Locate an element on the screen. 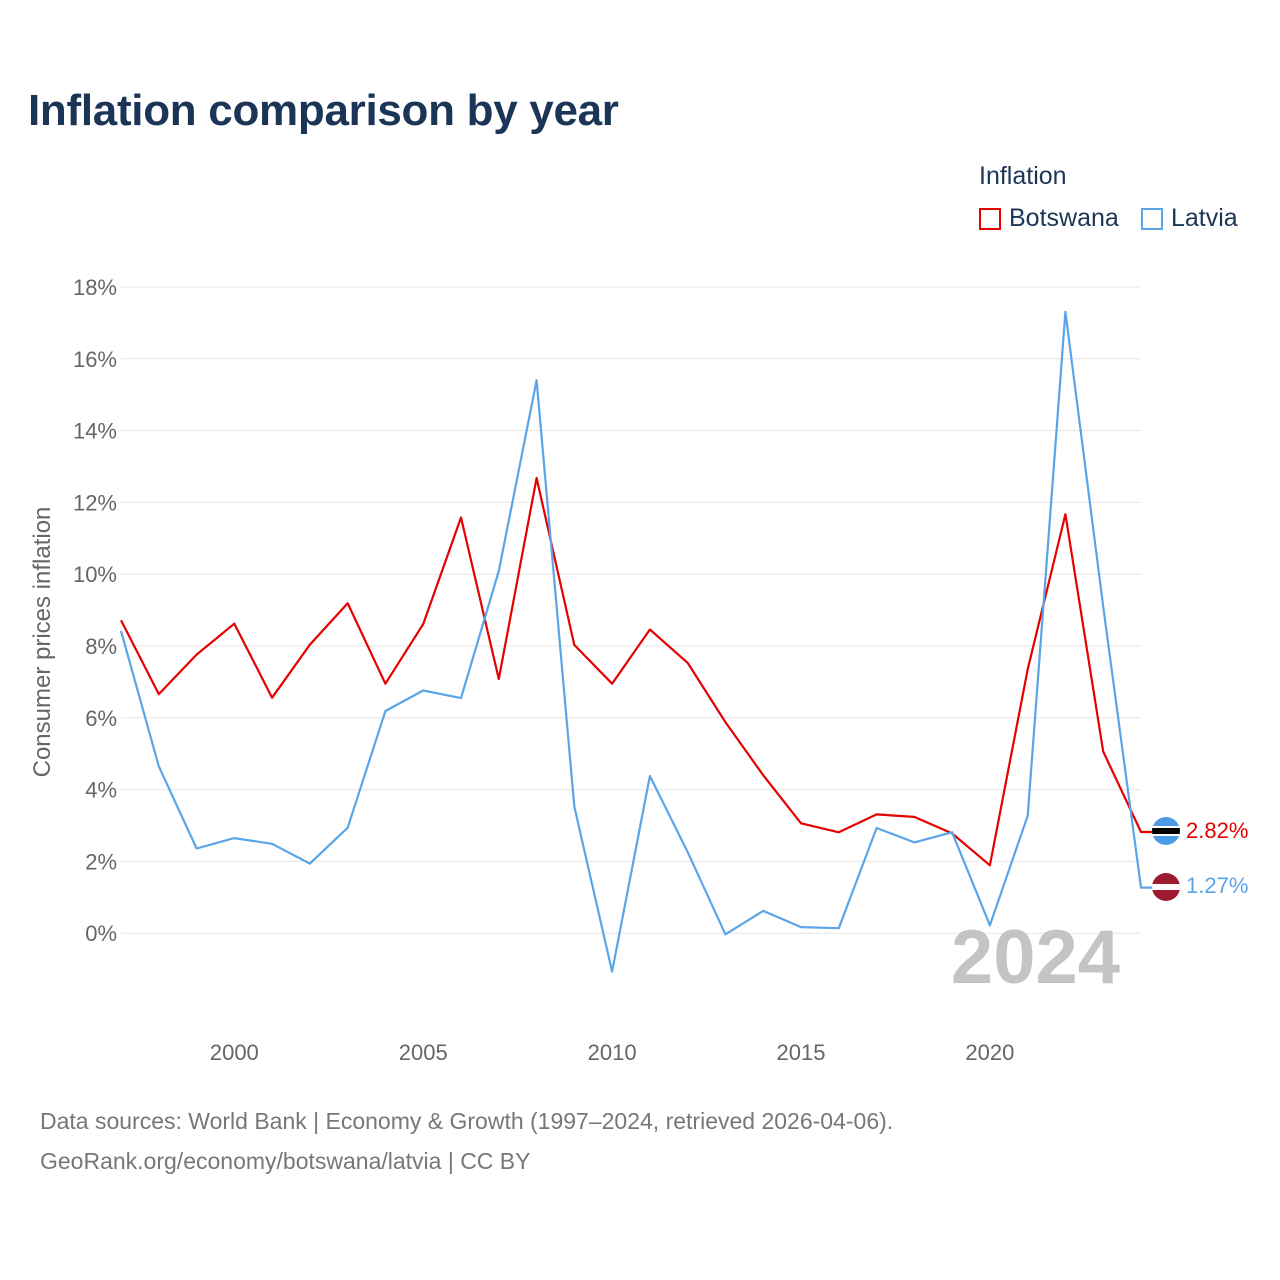 The width and height of the screenshot is (1280, 1280). y-tick-label: 2% is located at coordinates (101, 861).